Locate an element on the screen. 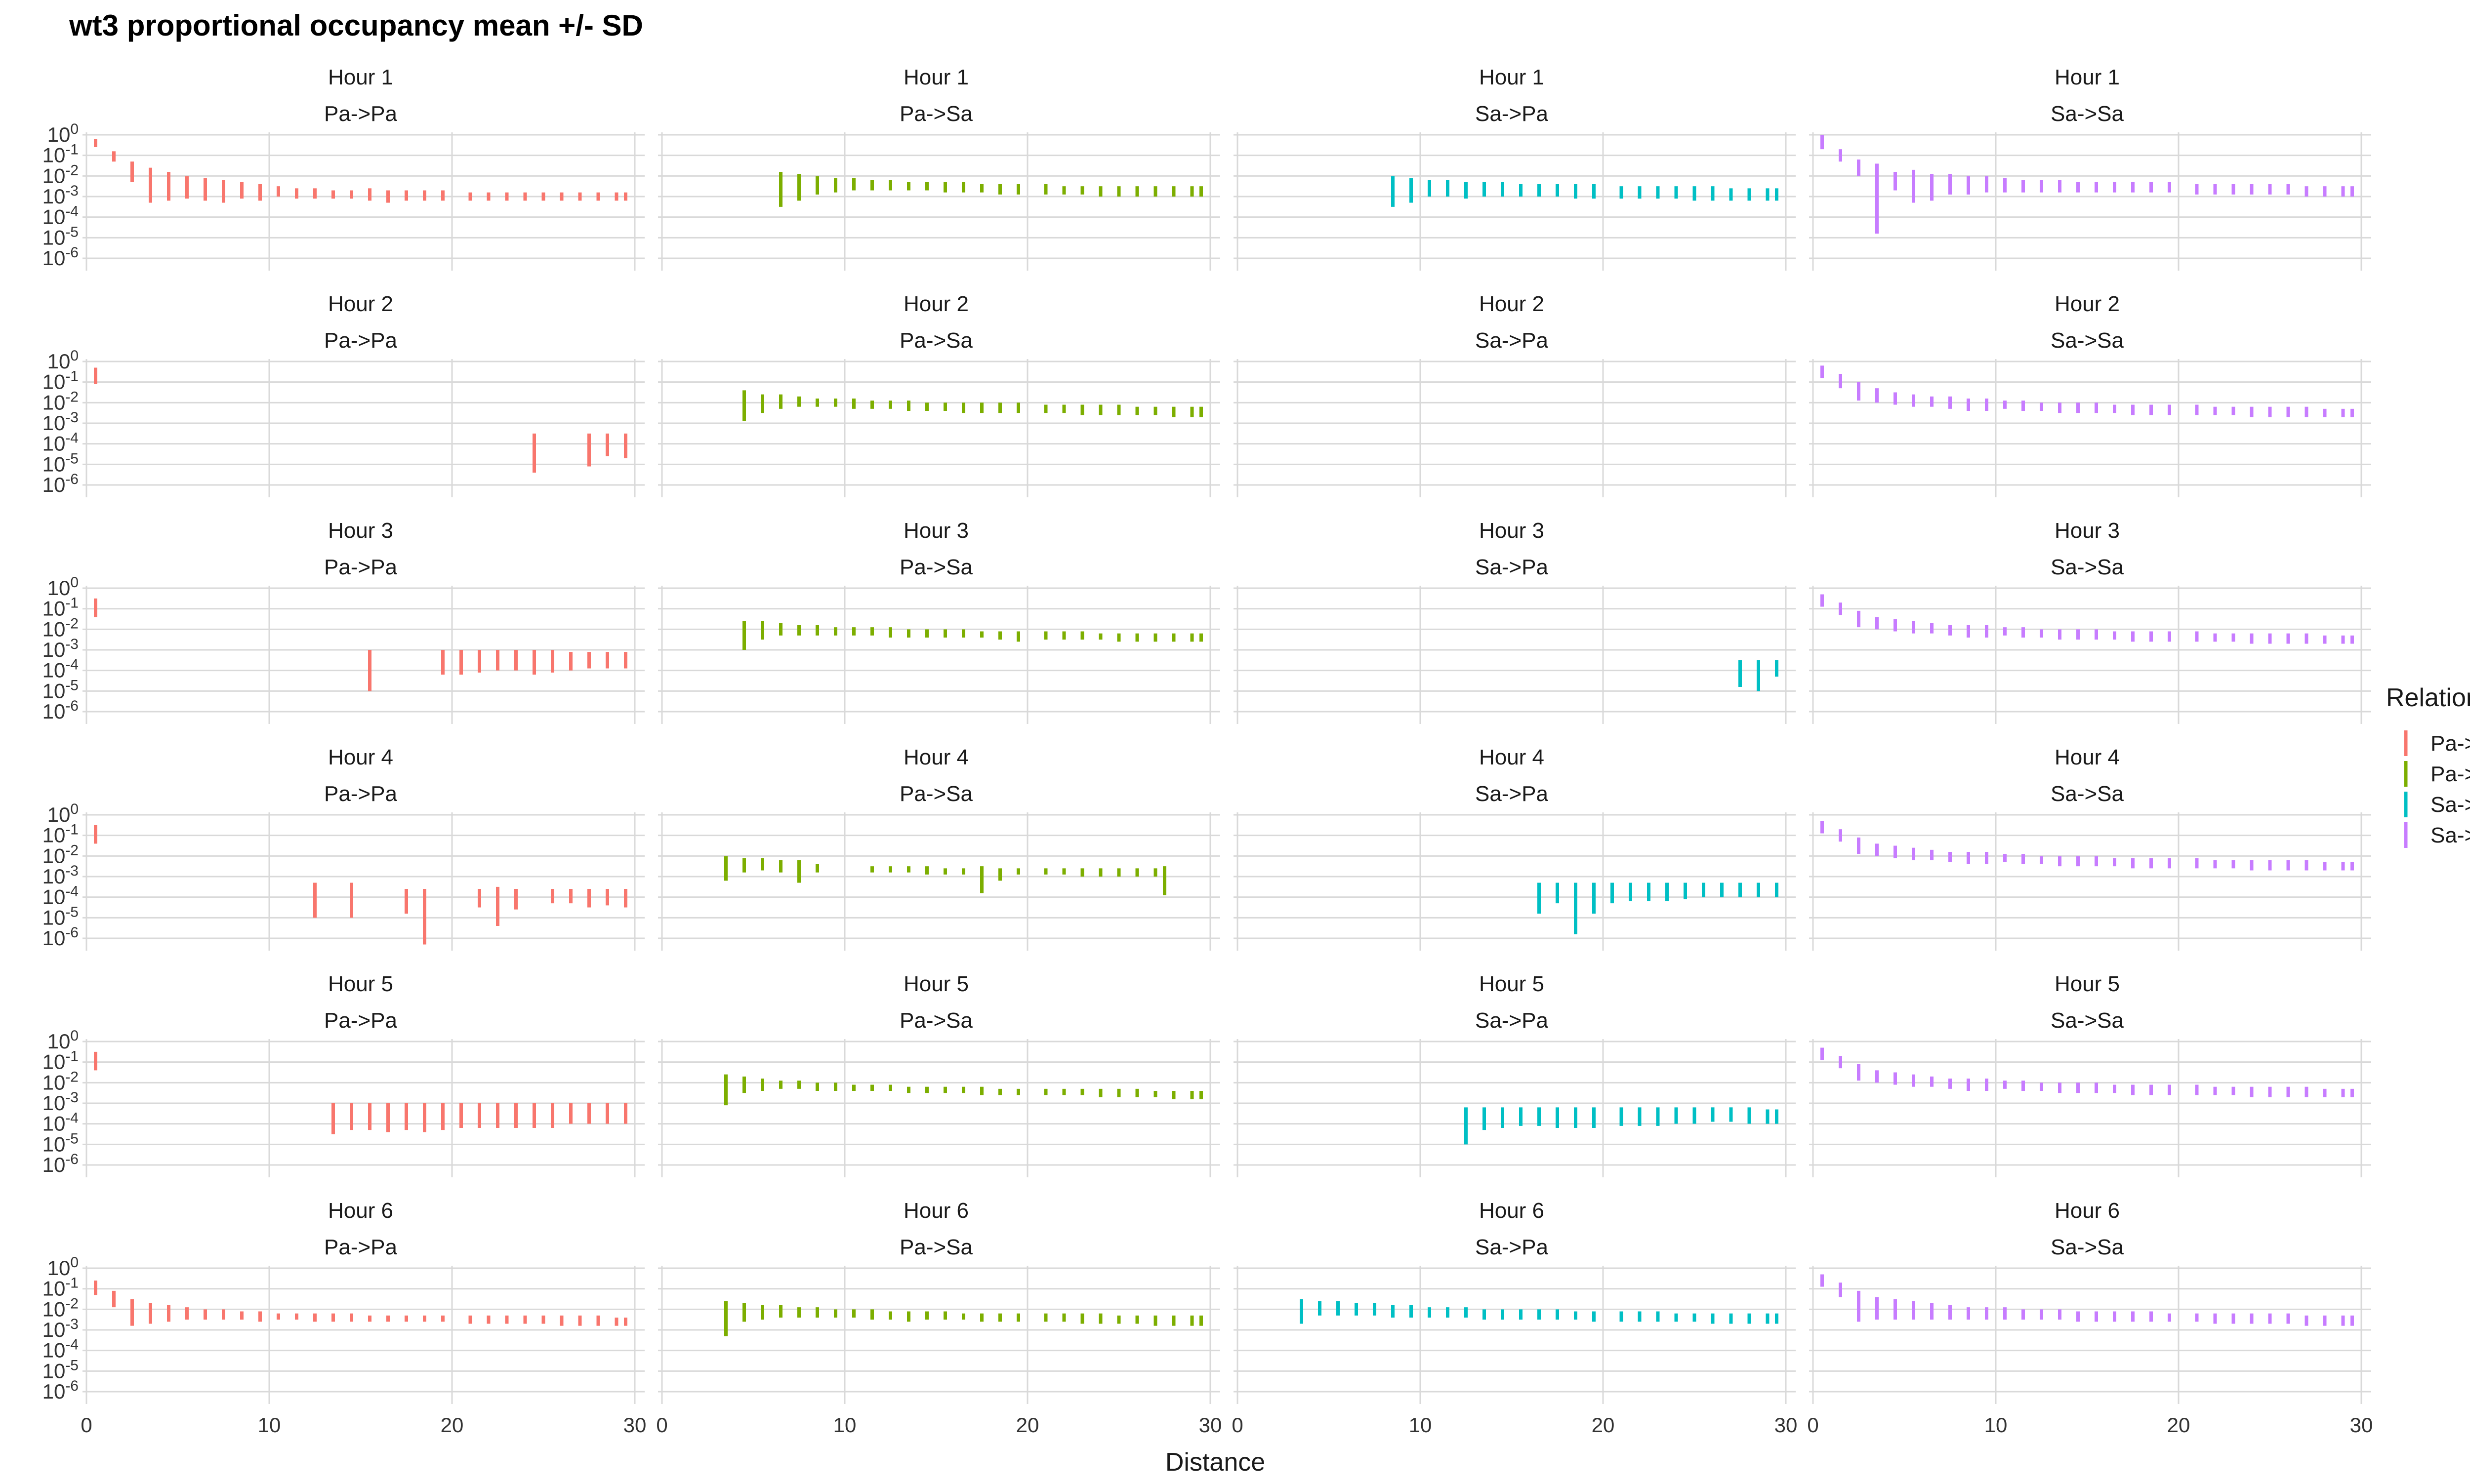 The image size is (2470, 1484). chart-title: wt3 proportional occupancy mean +/- SD is located at coordinates (356, 25).